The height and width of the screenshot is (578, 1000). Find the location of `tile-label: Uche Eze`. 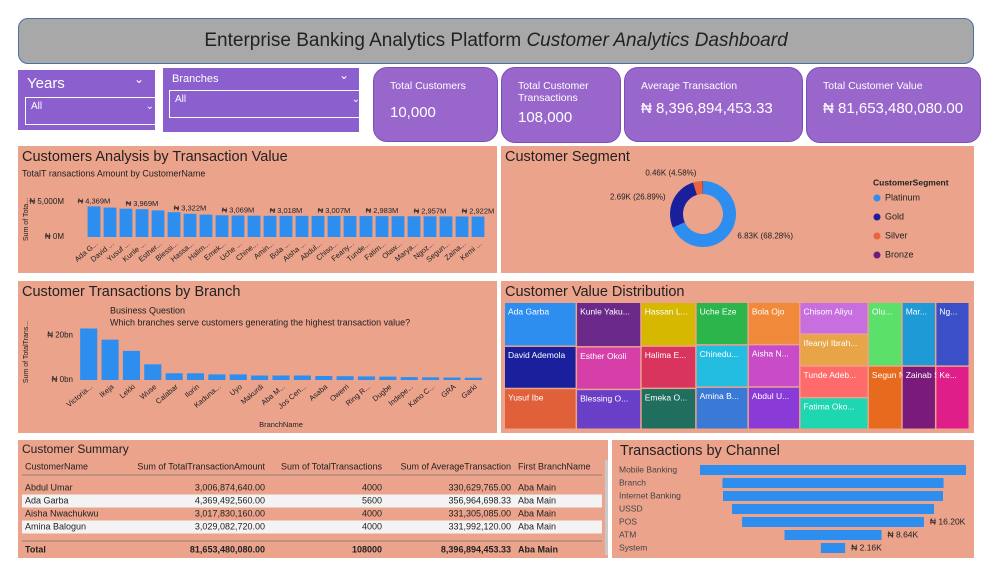

tile-label: Uche Eze is located at coordinates (718, 311).